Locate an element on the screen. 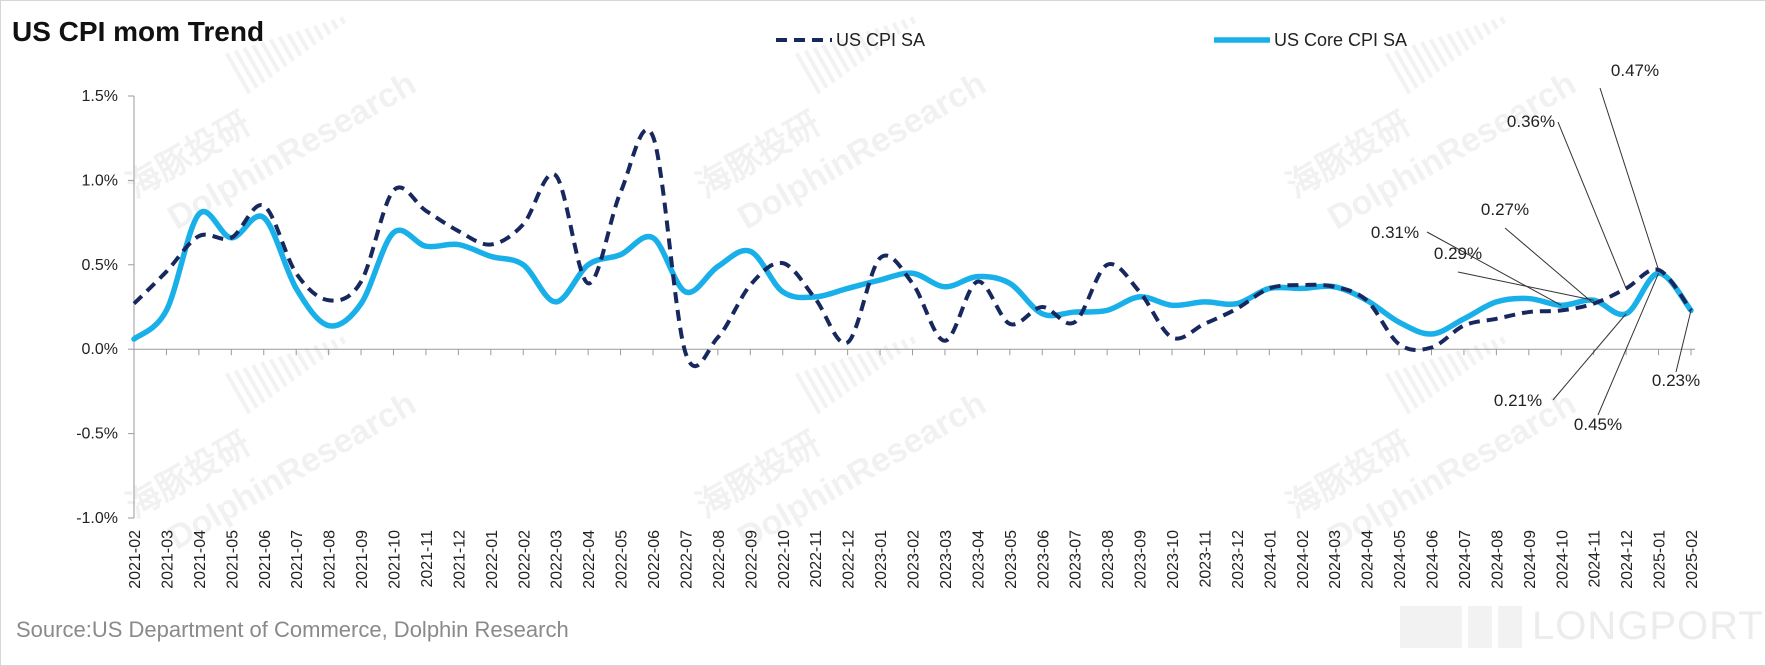 The height and width of the screenshot is (666, 1766). annotation-label: 0.29% is located at coordinates (1458, 253).